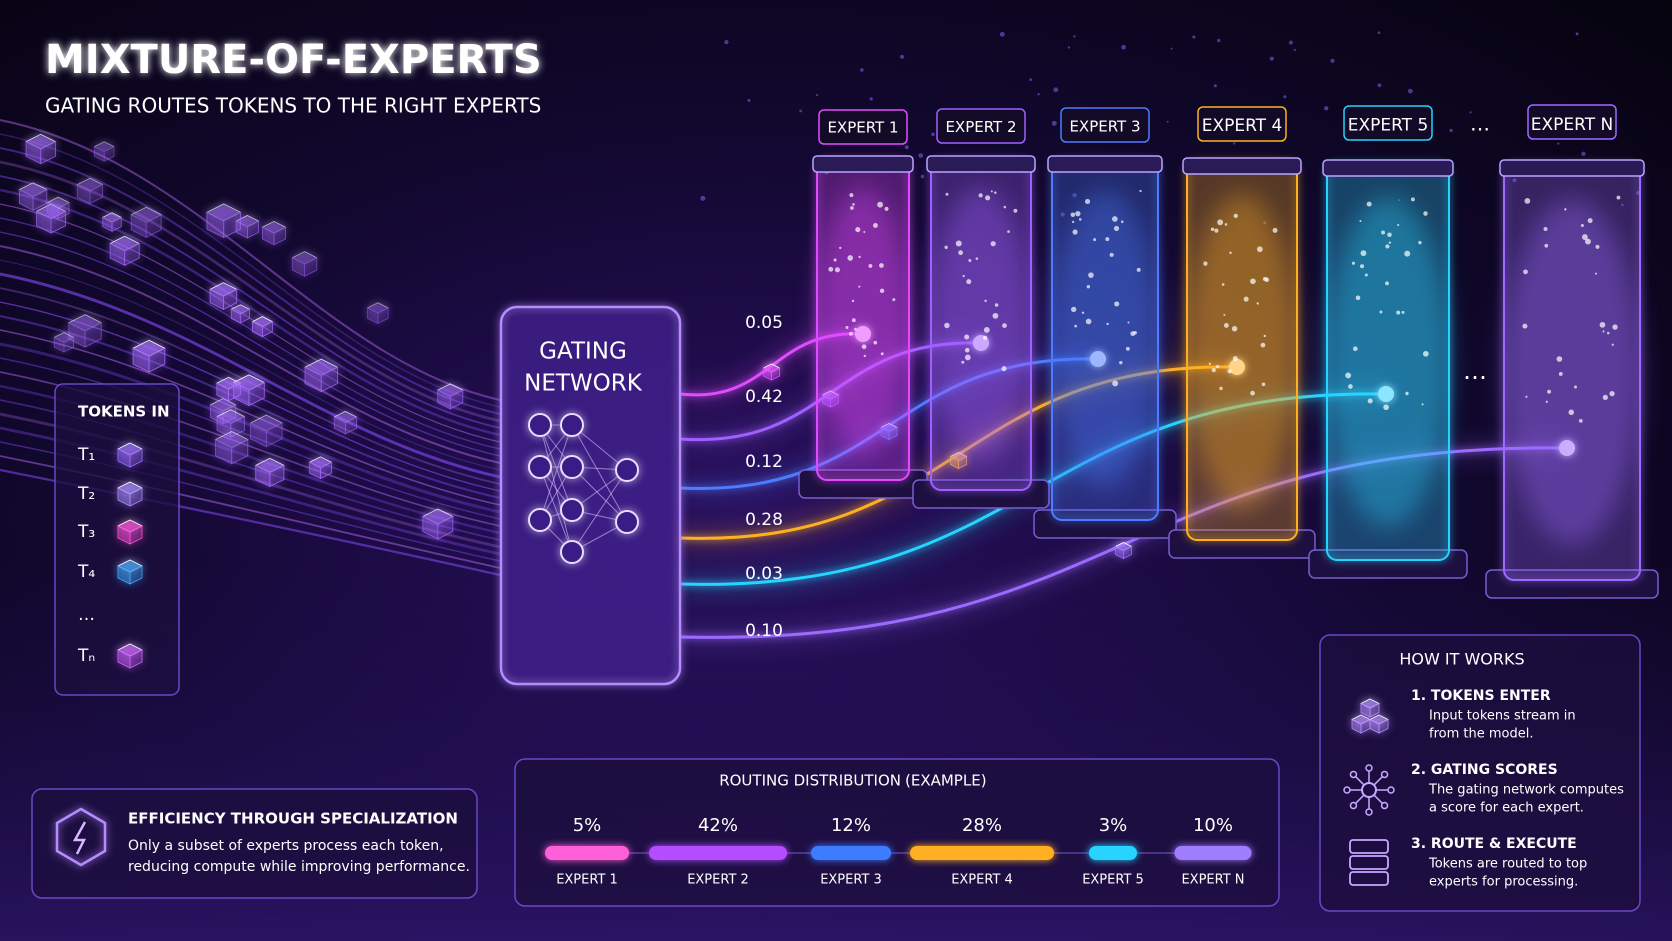  I want to click on token-label: T₁, so click(86, 455).